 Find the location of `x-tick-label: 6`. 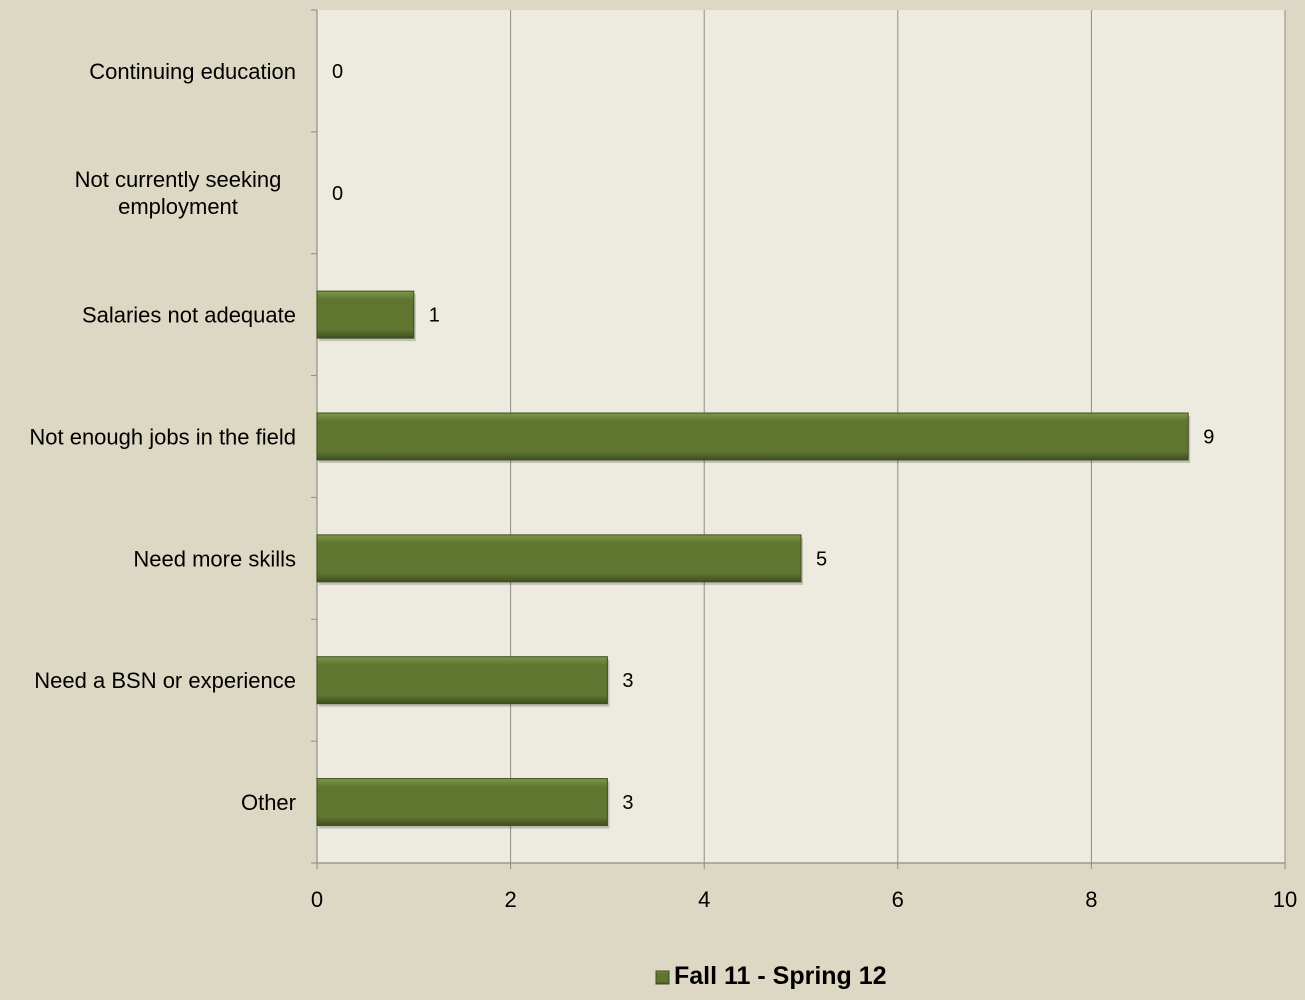

x-tick-label: 6 is located at coordinates (898, 899).